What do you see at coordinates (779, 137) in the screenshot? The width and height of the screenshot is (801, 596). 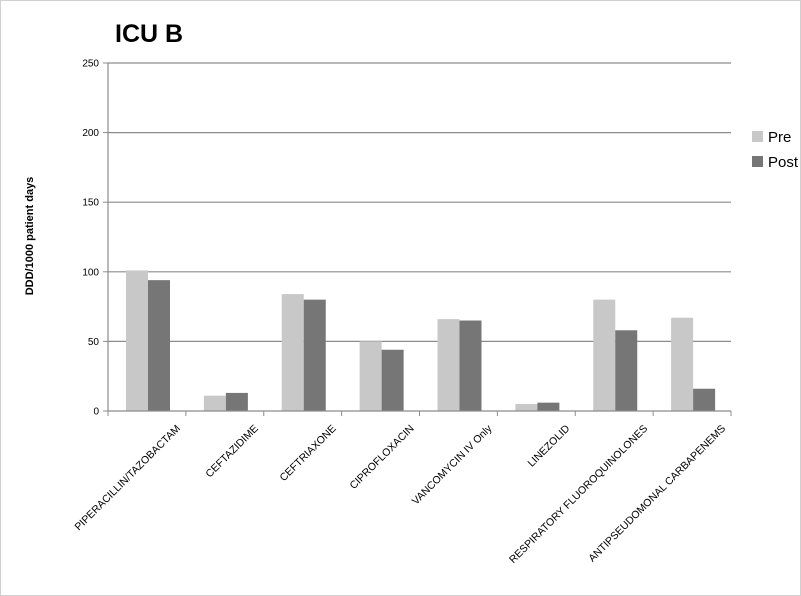 I see `legend-label-pre: Pre` at bounding box center [779, 137].